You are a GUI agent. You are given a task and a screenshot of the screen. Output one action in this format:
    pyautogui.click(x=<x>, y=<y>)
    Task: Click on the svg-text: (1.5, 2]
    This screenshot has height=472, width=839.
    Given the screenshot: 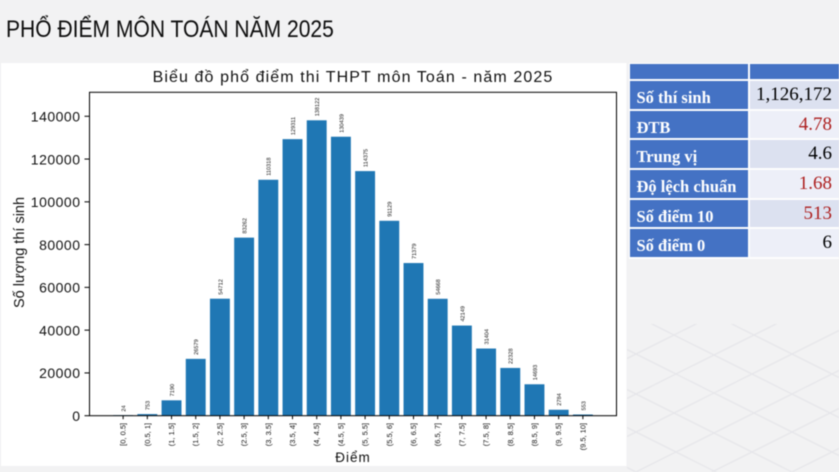 What is the action you would take?
    pyautogui.click(x=195, y=434)
    